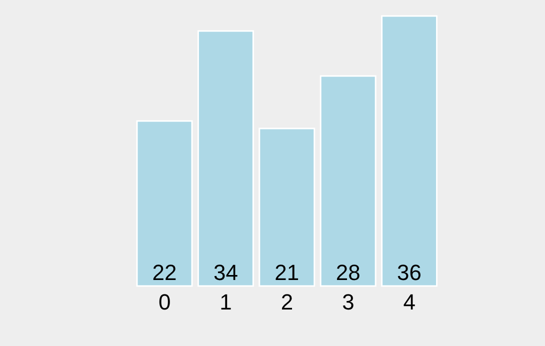 This screenshot has height=346, width=545. I want to click on data-label: 21, so click(287, 272).